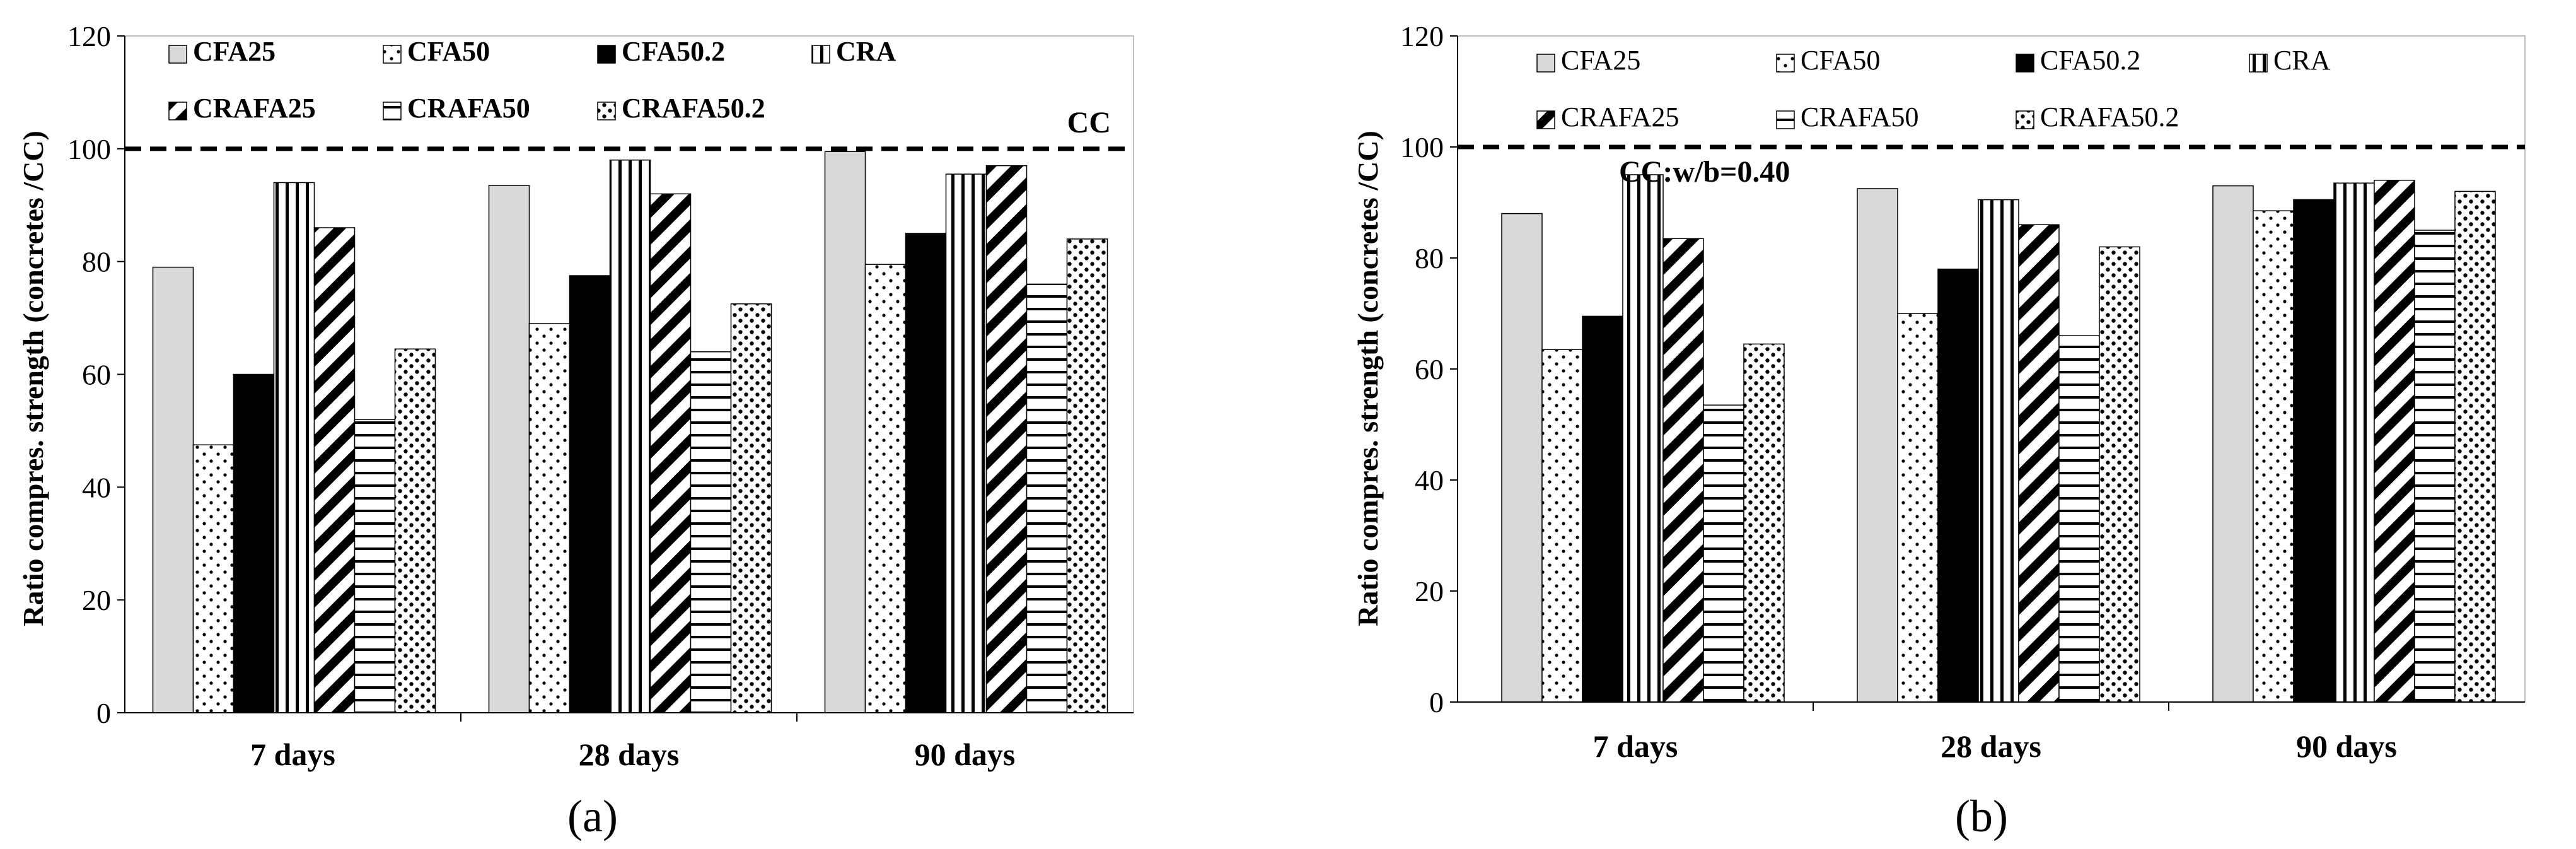 This screenshot has width=2576, height=849. Describe the element at coordinates (1705, 172) in the screenshot. I see `reference-label: CC:w/b=0.40` at that location.